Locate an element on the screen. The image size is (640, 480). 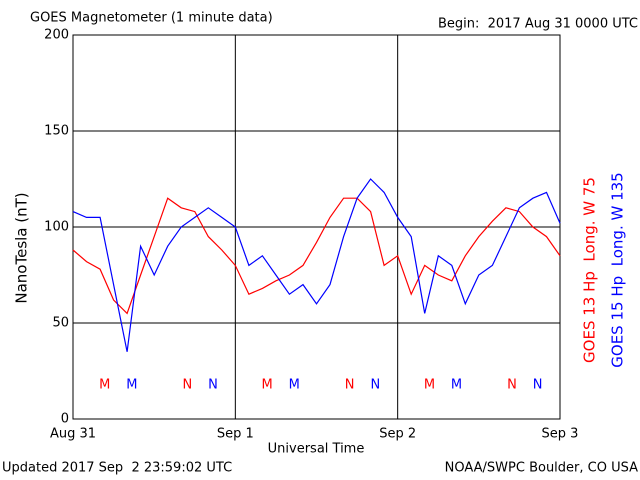
x-axis-label: Universal Time is located at coordinates (316, 449).